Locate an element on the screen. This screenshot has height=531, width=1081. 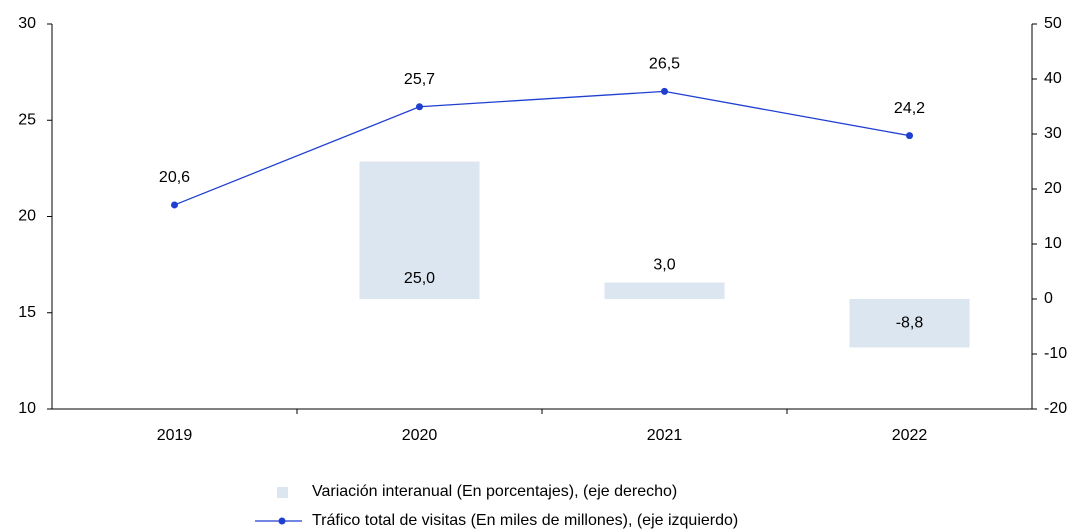
x-tick-label: 2021 is located at coordinates (665, 435).